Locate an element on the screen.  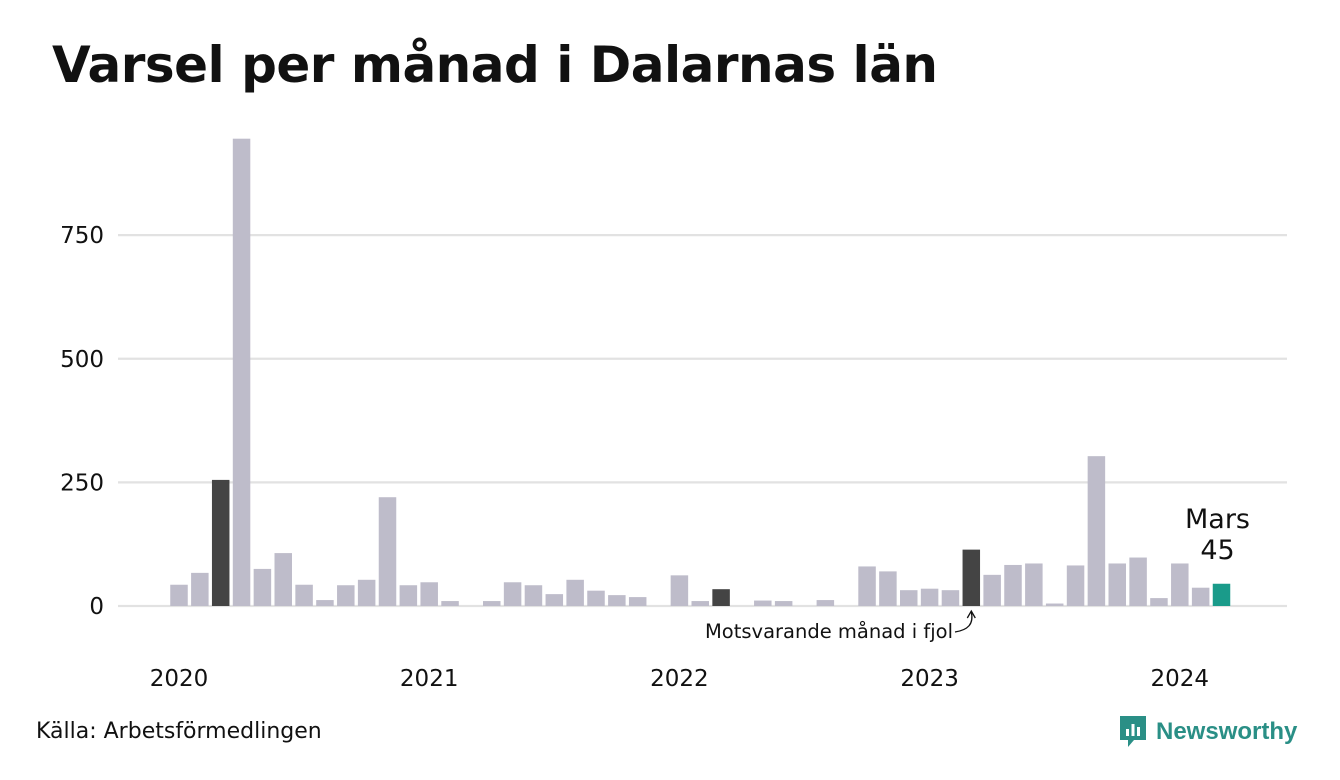
annotation-previous-year: Motsvarande månad i fjol is located at coordinates (829, 631).